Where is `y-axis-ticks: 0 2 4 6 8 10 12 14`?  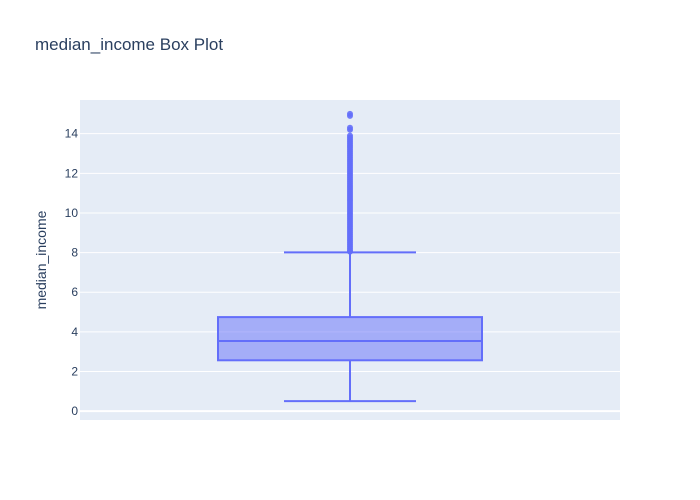 y-axis-ticks: 0 2 4 6 8 10 12 14 is located at coordinates (72, 272).